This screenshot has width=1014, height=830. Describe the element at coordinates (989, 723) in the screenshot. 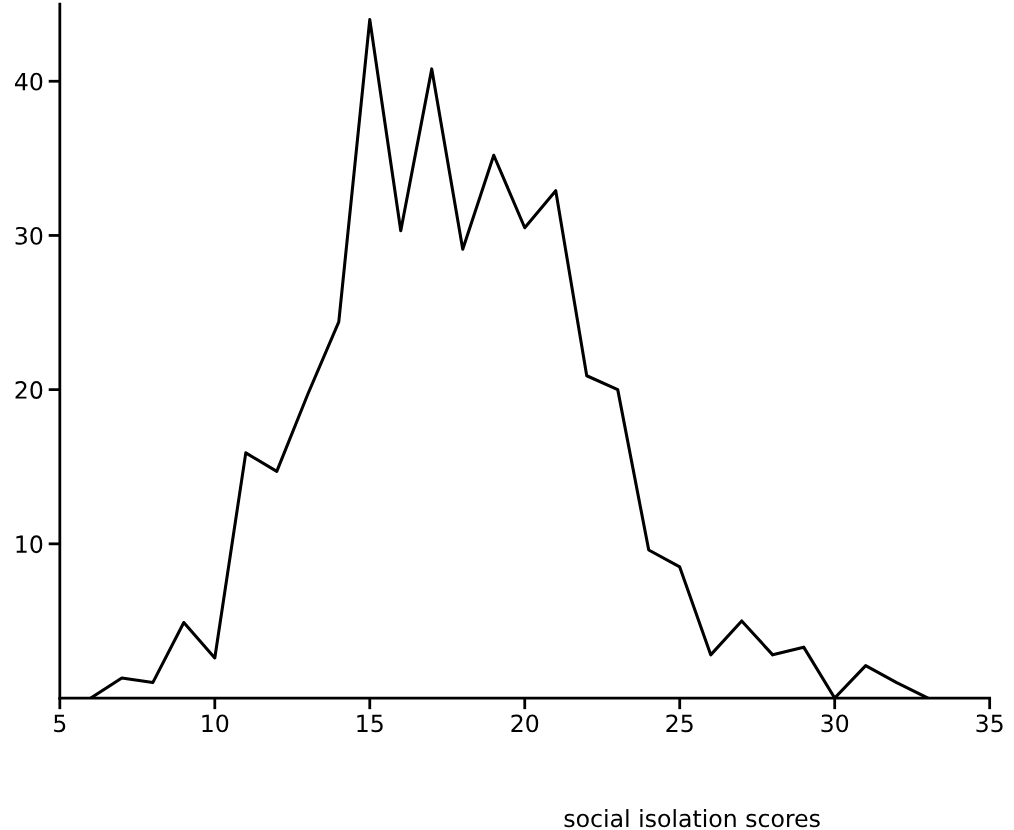

I see `x-tick-label: 35` at that location.